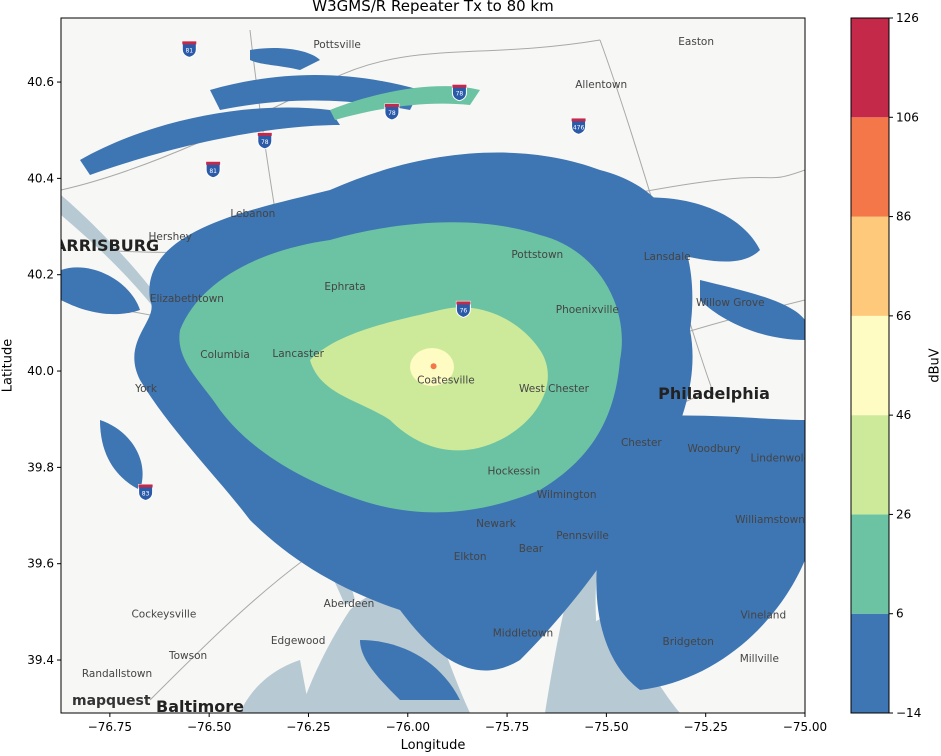 The image size is (941, 756). I want to click on place-label: Ephrata, so click(344, 287).